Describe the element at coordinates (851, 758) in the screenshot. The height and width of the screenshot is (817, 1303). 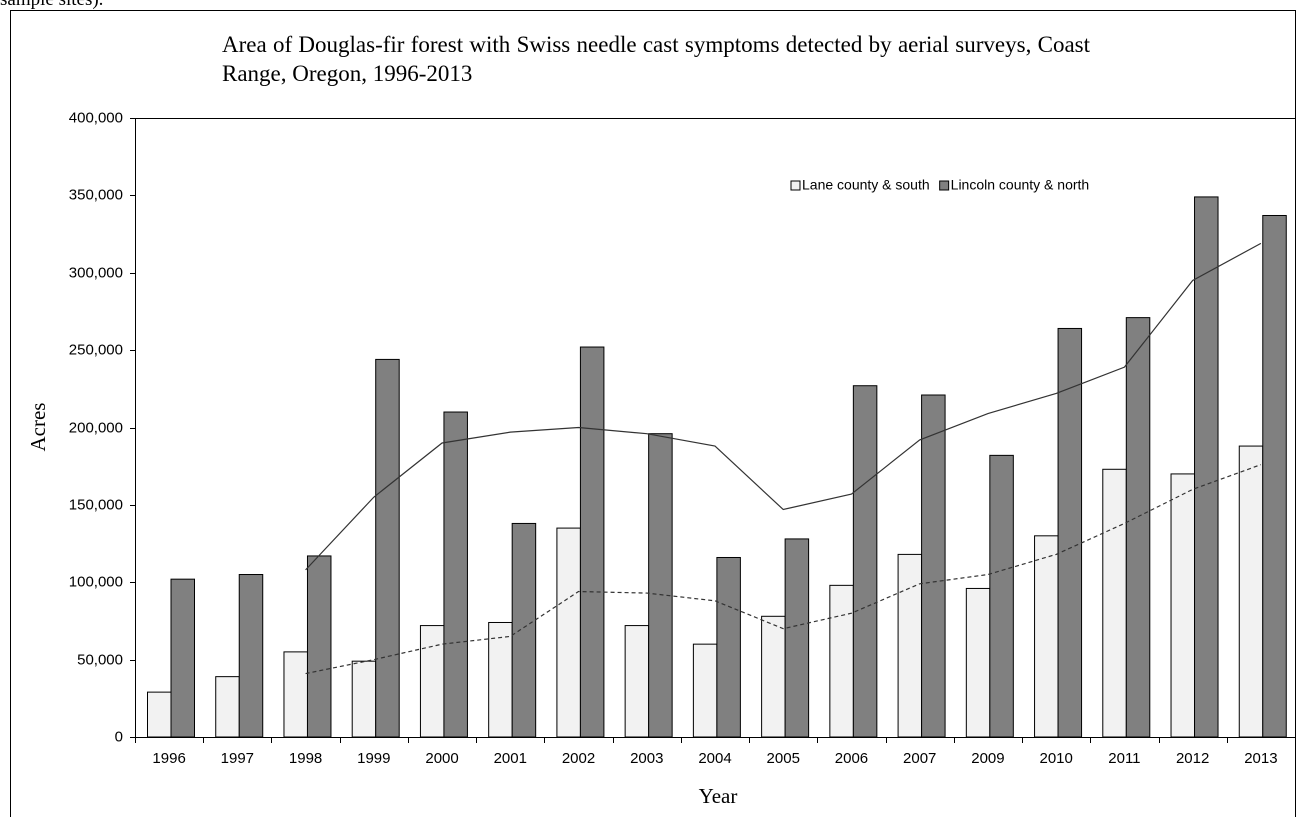
I see `x-tick-label: 2006` at that location.